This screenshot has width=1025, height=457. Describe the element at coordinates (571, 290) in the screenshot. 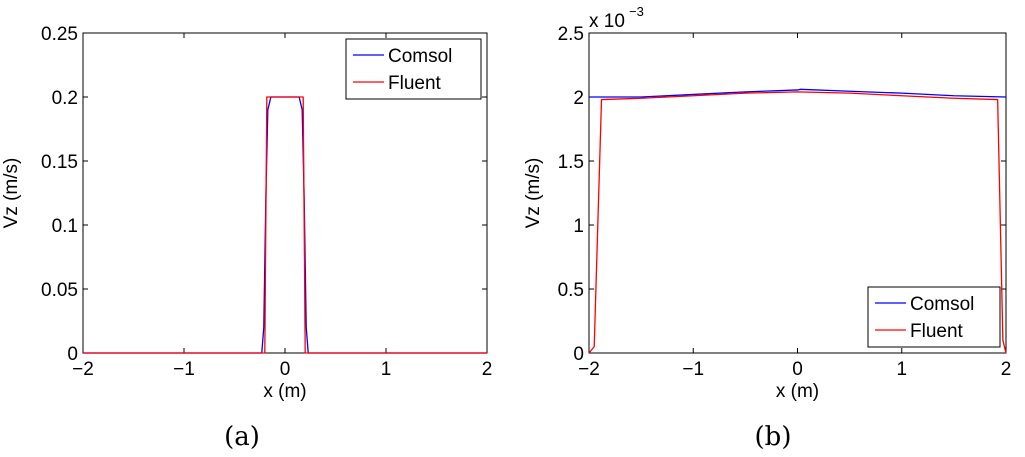

I see `y-tick-label: 0.5` at that location.